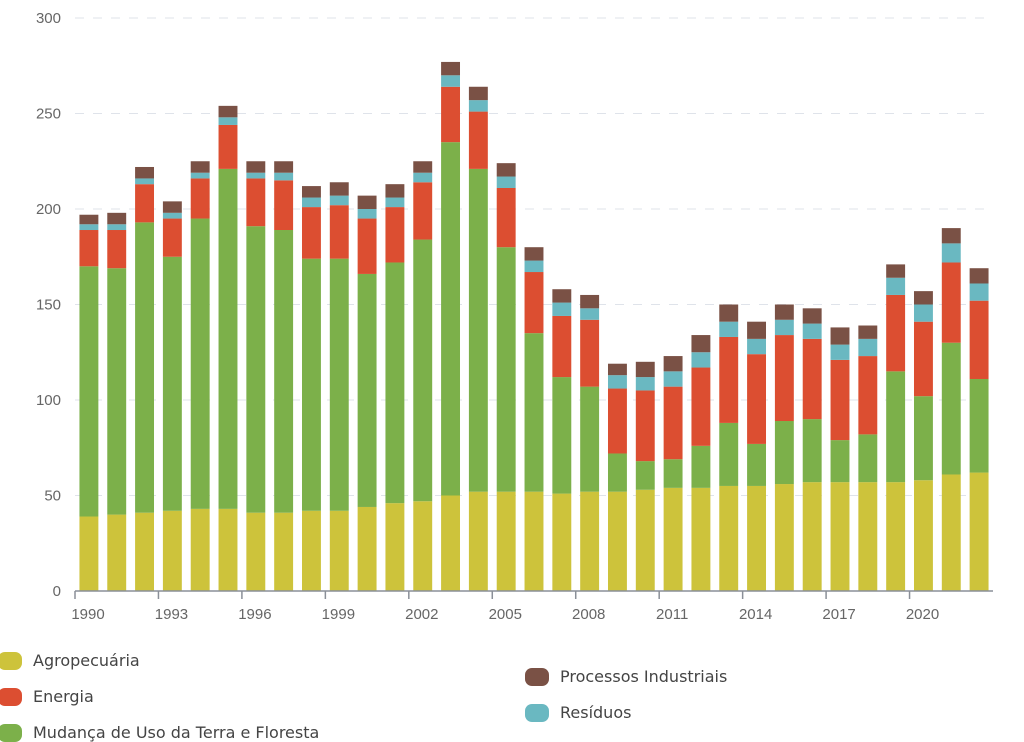 Image resolution: width=1024 pixels, height=742 pixels. Describe the element at coordinates (923, 441) in the screenshot. I see `bar-stack-2020` at that location.